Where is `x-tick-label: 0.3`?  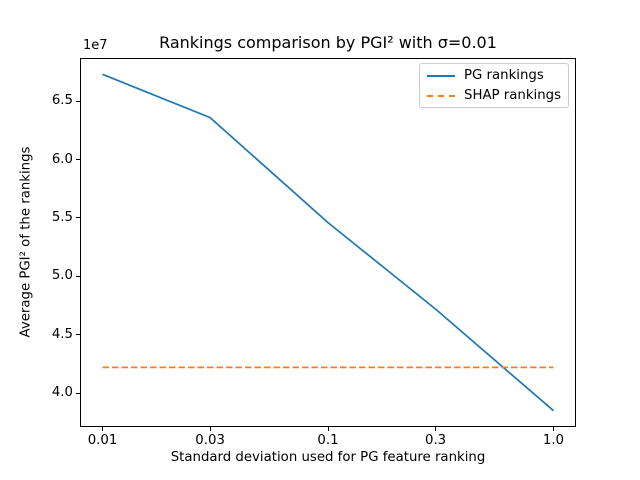 x-tick-label: 0.3 is located at coordinates (435, 440).